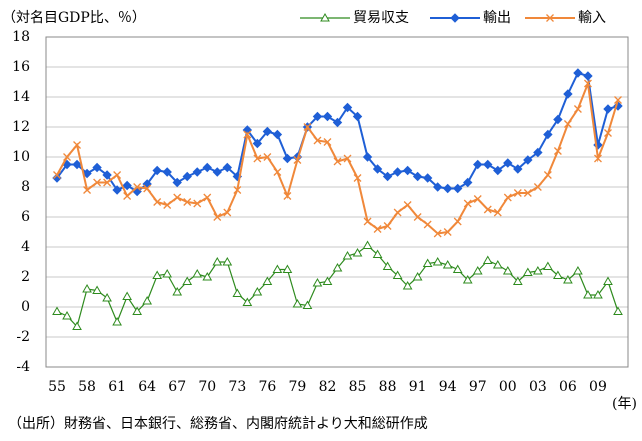  I want to click on x-tick-label: 97, so click(478, 387).